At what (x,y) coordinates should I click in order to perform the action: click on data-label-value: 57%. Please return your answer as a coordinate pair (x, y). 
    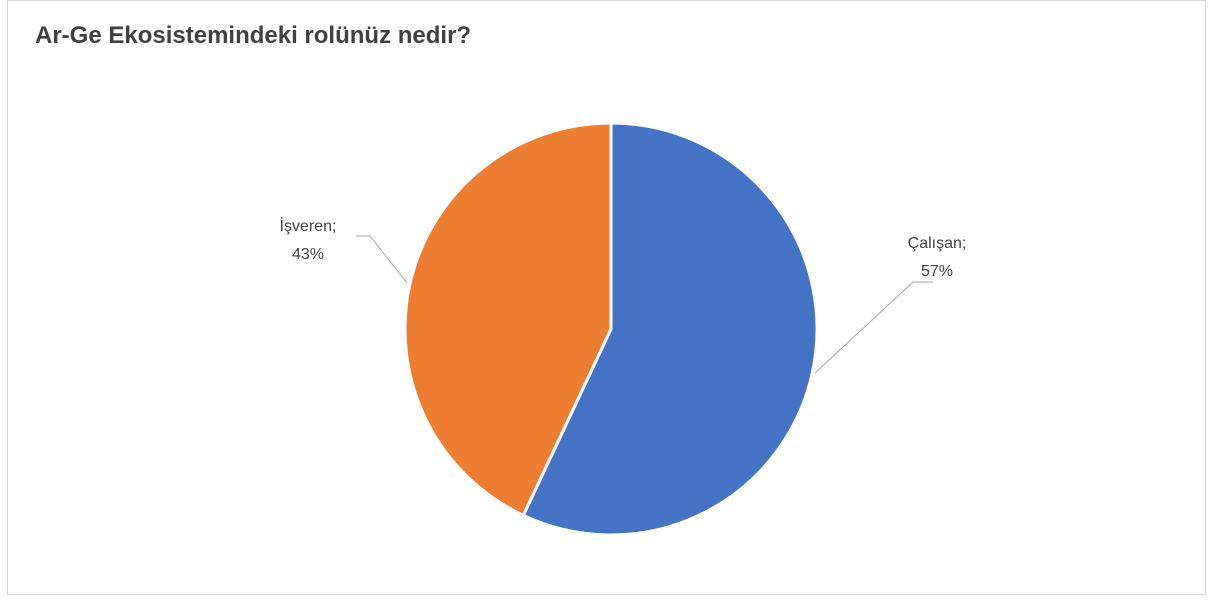
    Looking at the image, I should click on (937, 271).